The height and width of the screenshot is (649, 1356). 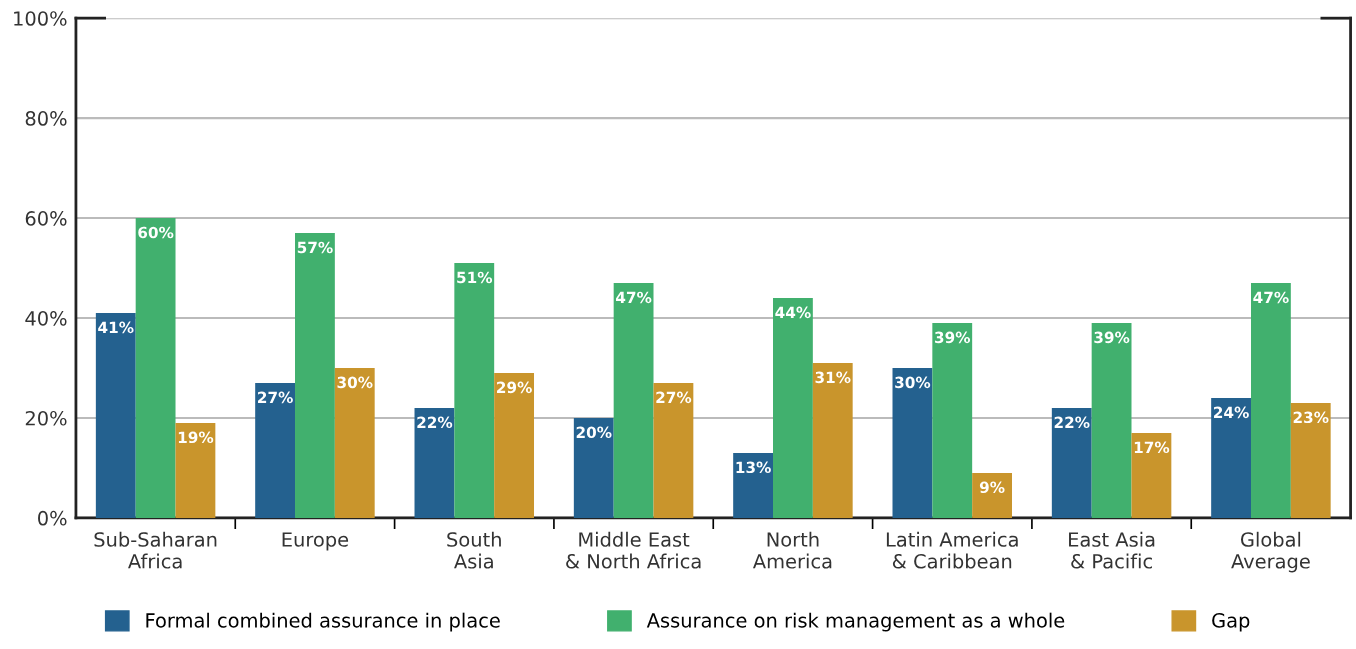 What do you see at coordinates (952, 550) in the screenshot?
I see `x-tick-label: Latin America & Caribbean` at bounding box center [952, 550].